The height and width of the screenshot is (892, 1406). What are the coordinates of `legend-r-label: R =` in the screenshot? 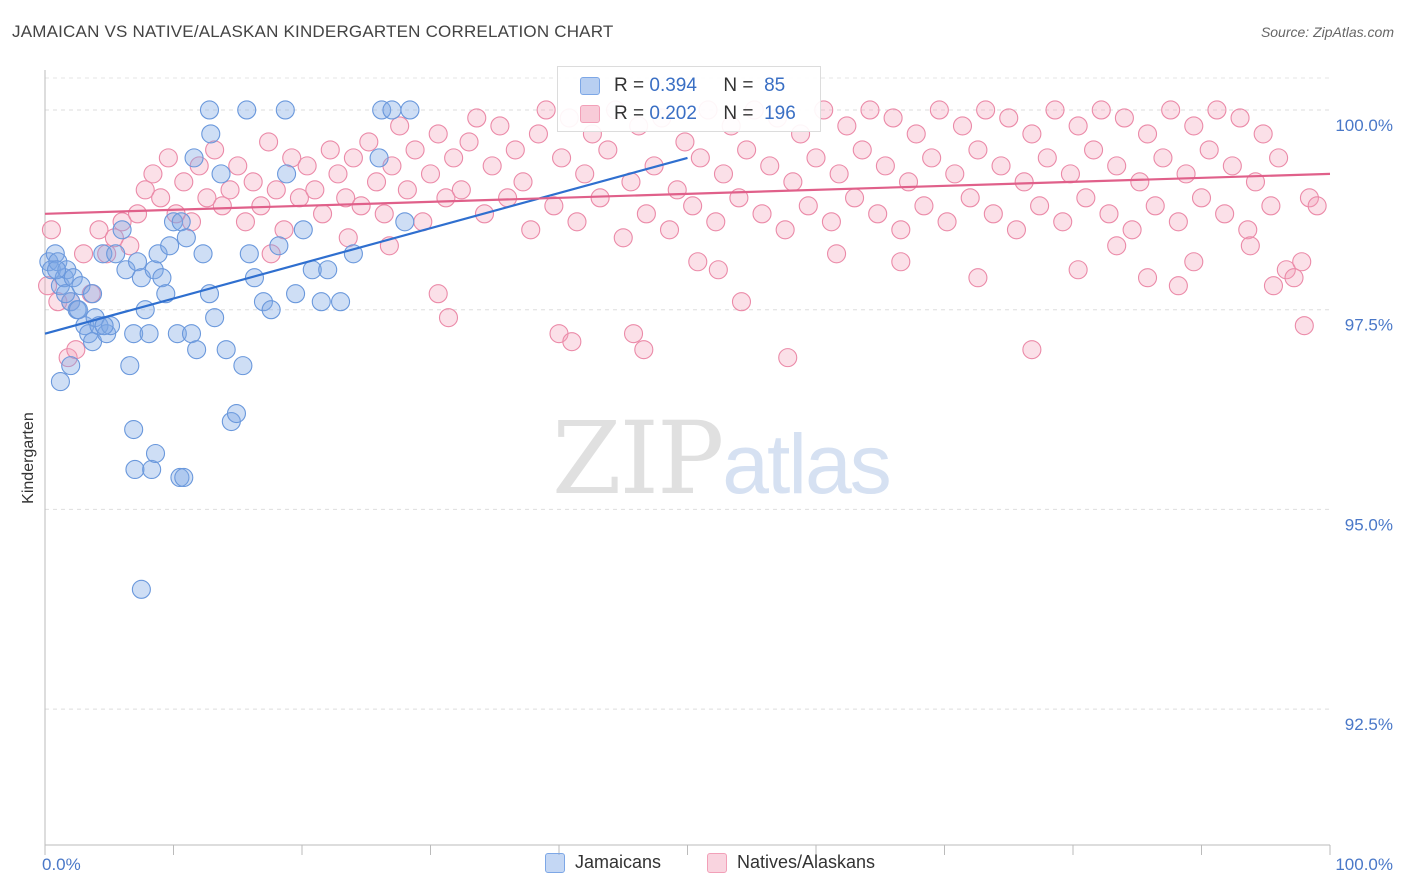 It's located at (629, 85).